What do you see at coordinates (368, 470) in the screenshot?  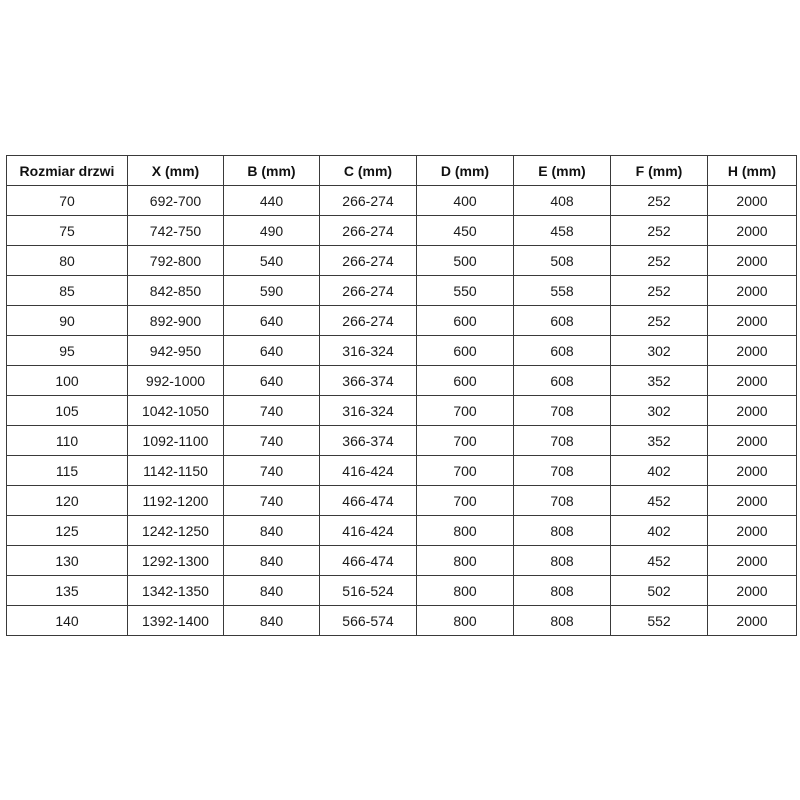 I see `table-cell: 416-424` at bounding box center [368, 470].